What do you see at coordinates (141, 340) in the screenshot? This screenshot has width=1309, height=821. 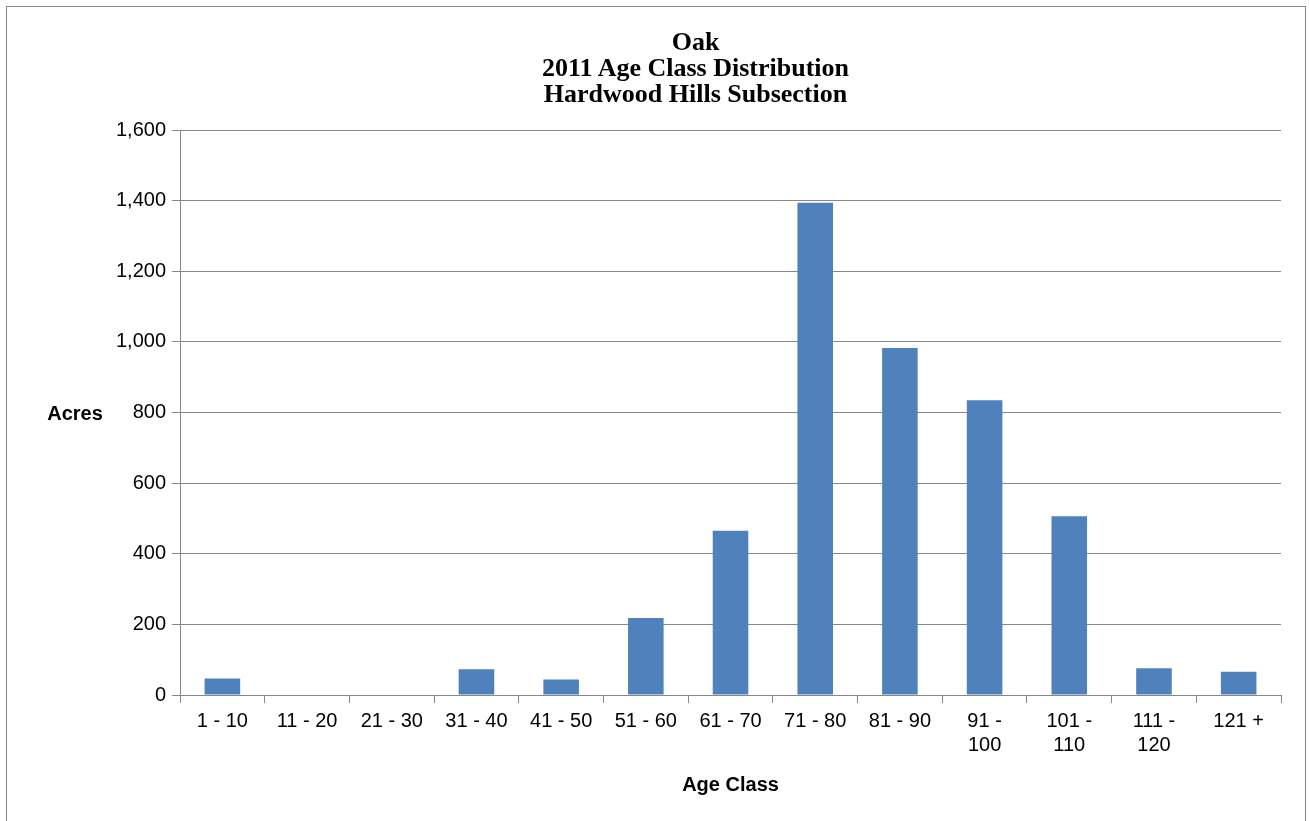 I see `y-tick-label: 1,000` at bounding box center [141, 340].